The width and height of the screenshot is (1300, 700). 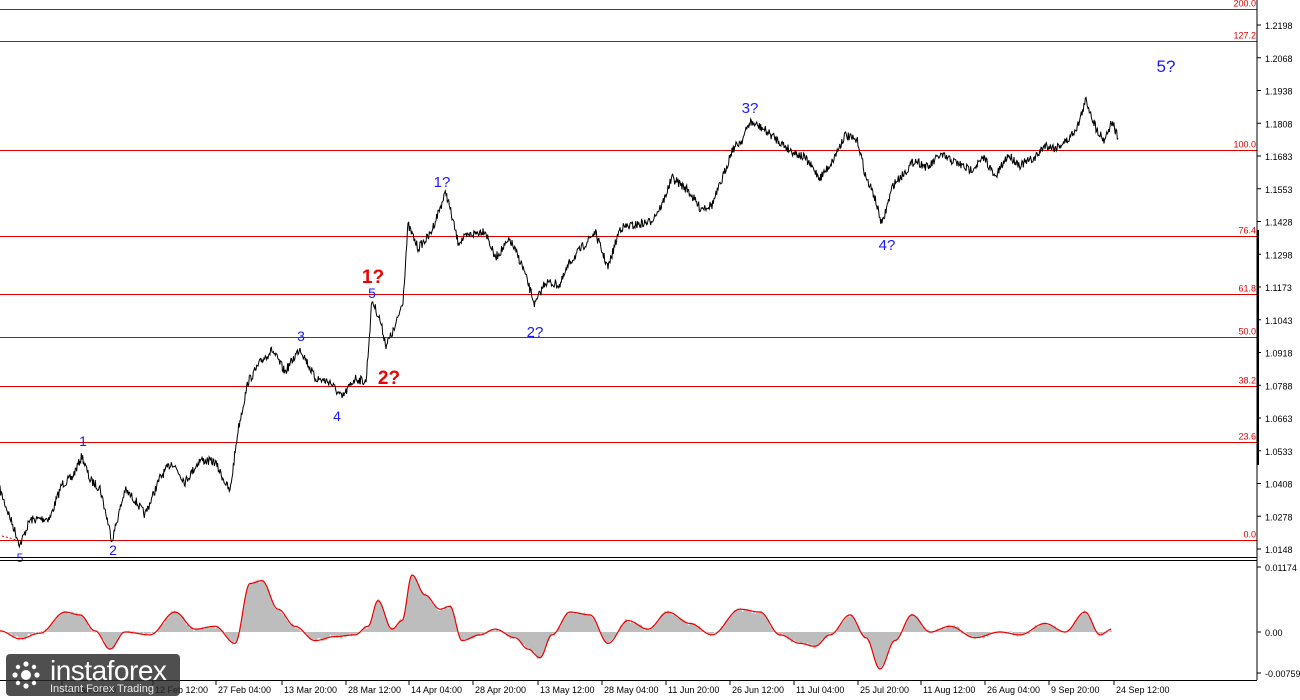 I want to click on instaforex-logo: instaforex Instant Forex Trading, so click(x=93, y=675).